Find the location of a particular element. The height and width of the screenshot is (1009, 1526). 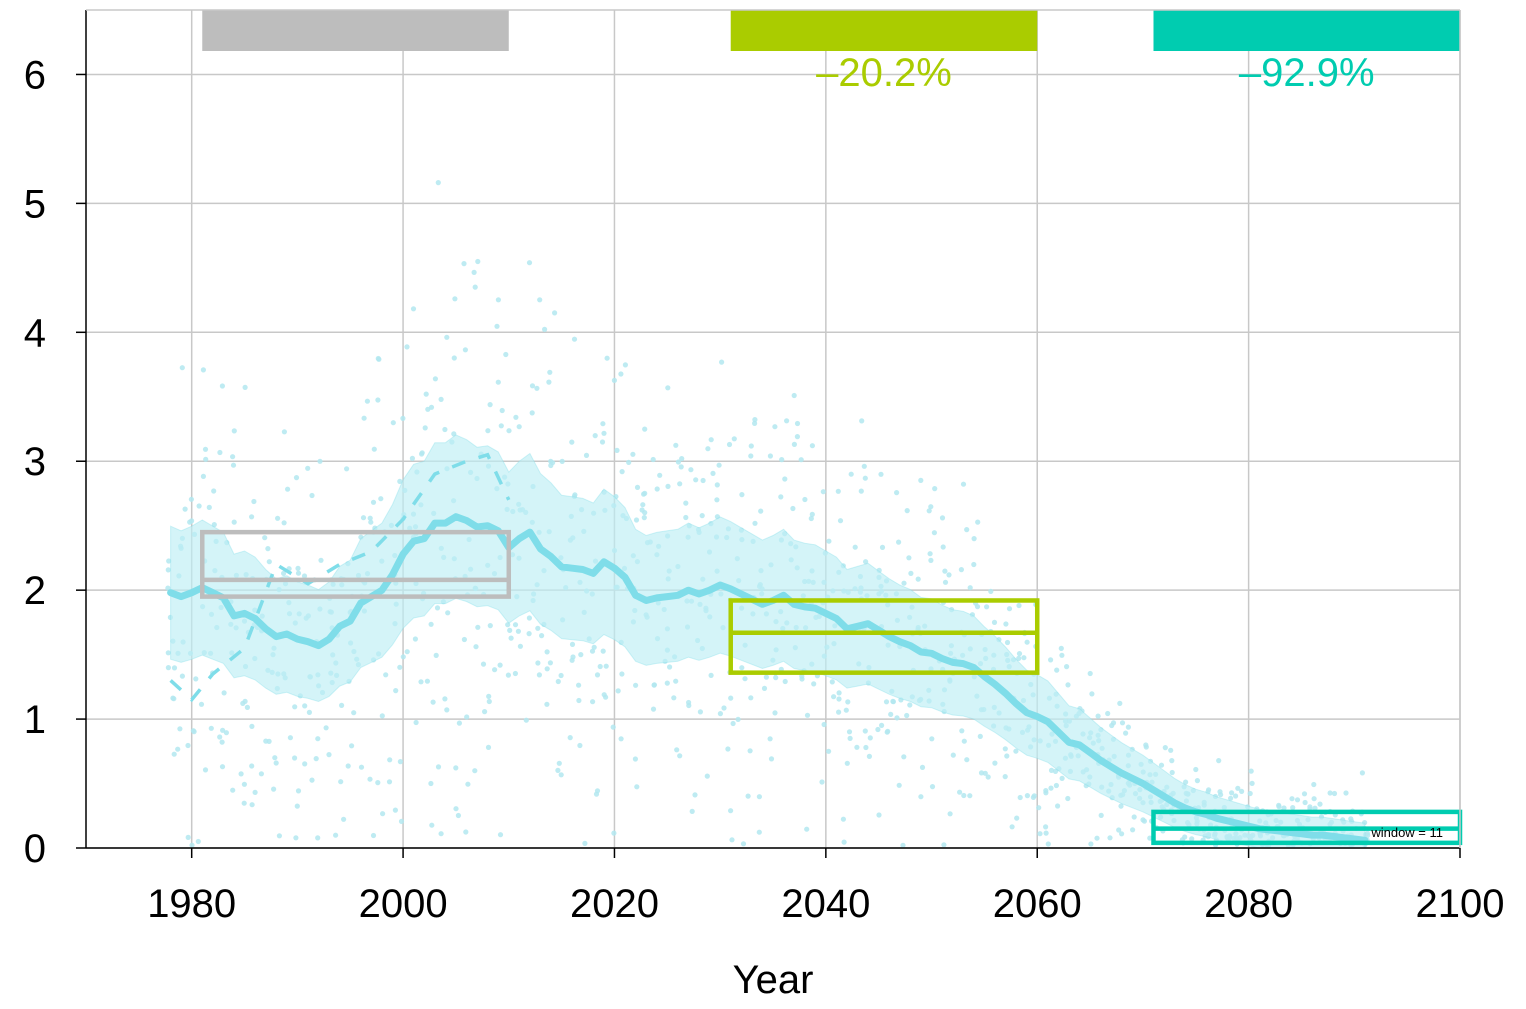

x-tick-label: 2000 is located at coordinates (403, 904).